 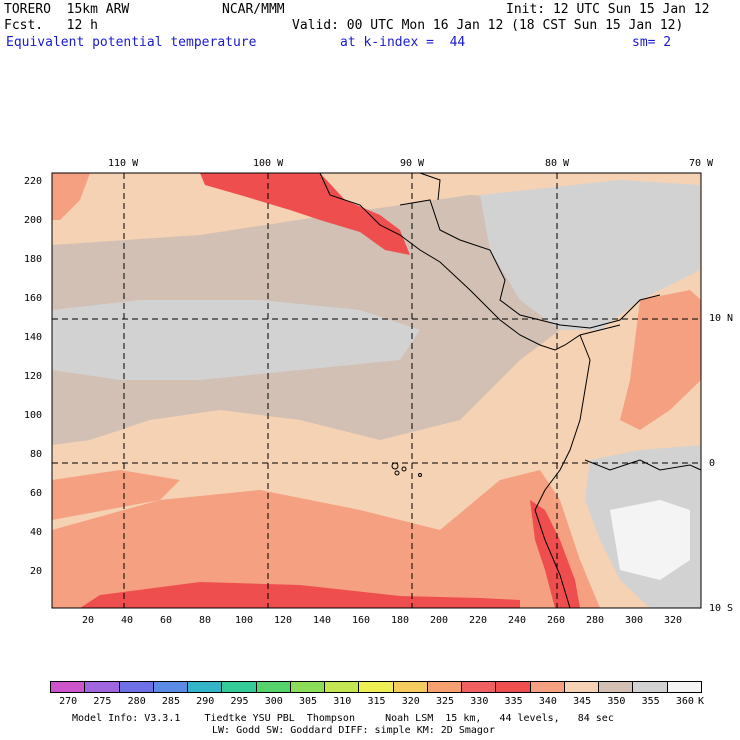 What do you see at coordinates (33, 220) in the screenshot?
I see `y-tick-label: 200` at bounding box center [33, 220].